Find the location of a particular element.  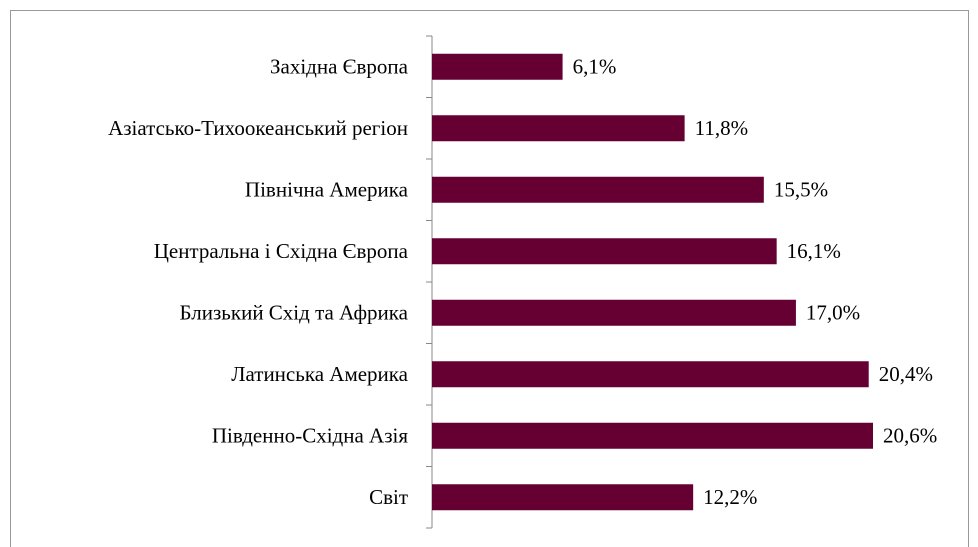

value-label: 15,5% is located at coordinates (801, 190).